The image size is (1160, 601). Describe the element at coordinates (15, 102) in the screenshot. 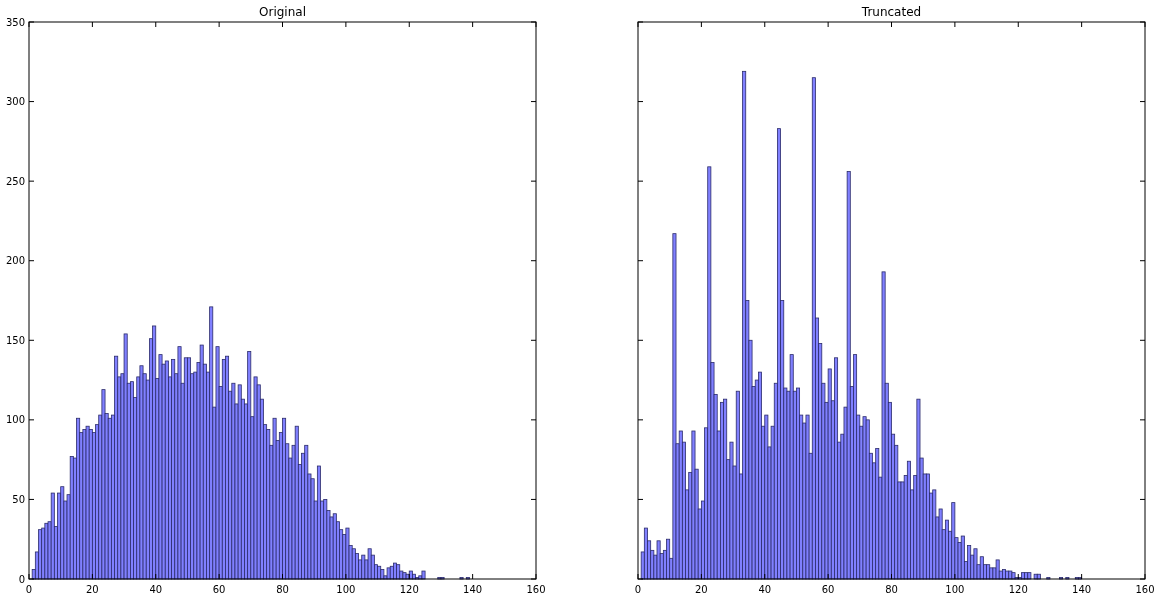

I see `y-tick-label: 300` at that location.